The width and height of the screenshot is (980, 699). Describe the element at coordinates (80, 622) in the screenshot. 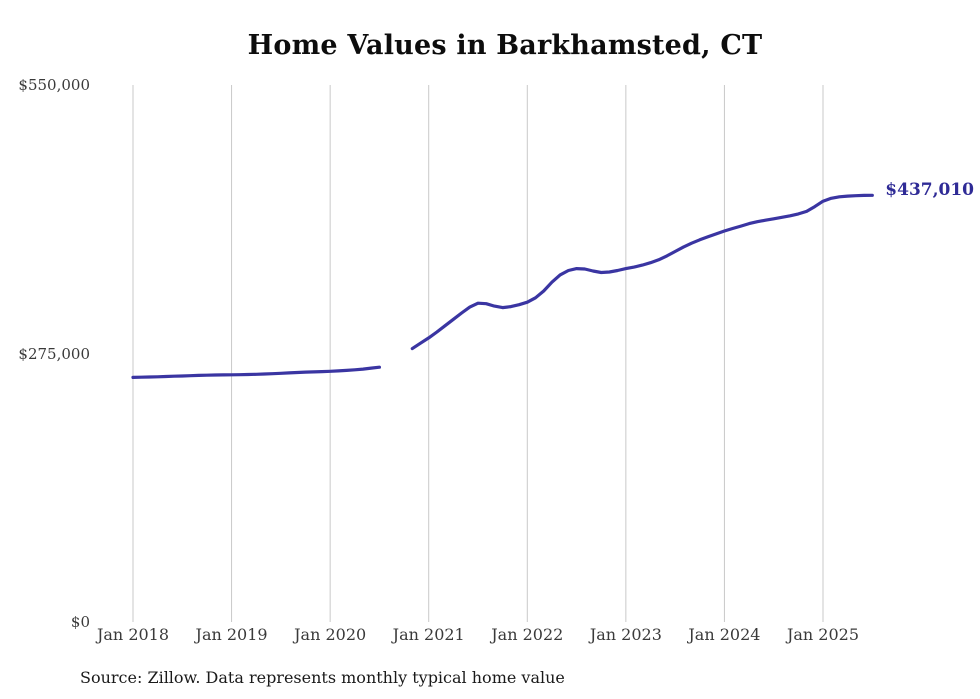

I see `y-tick-label: $0` at that location.